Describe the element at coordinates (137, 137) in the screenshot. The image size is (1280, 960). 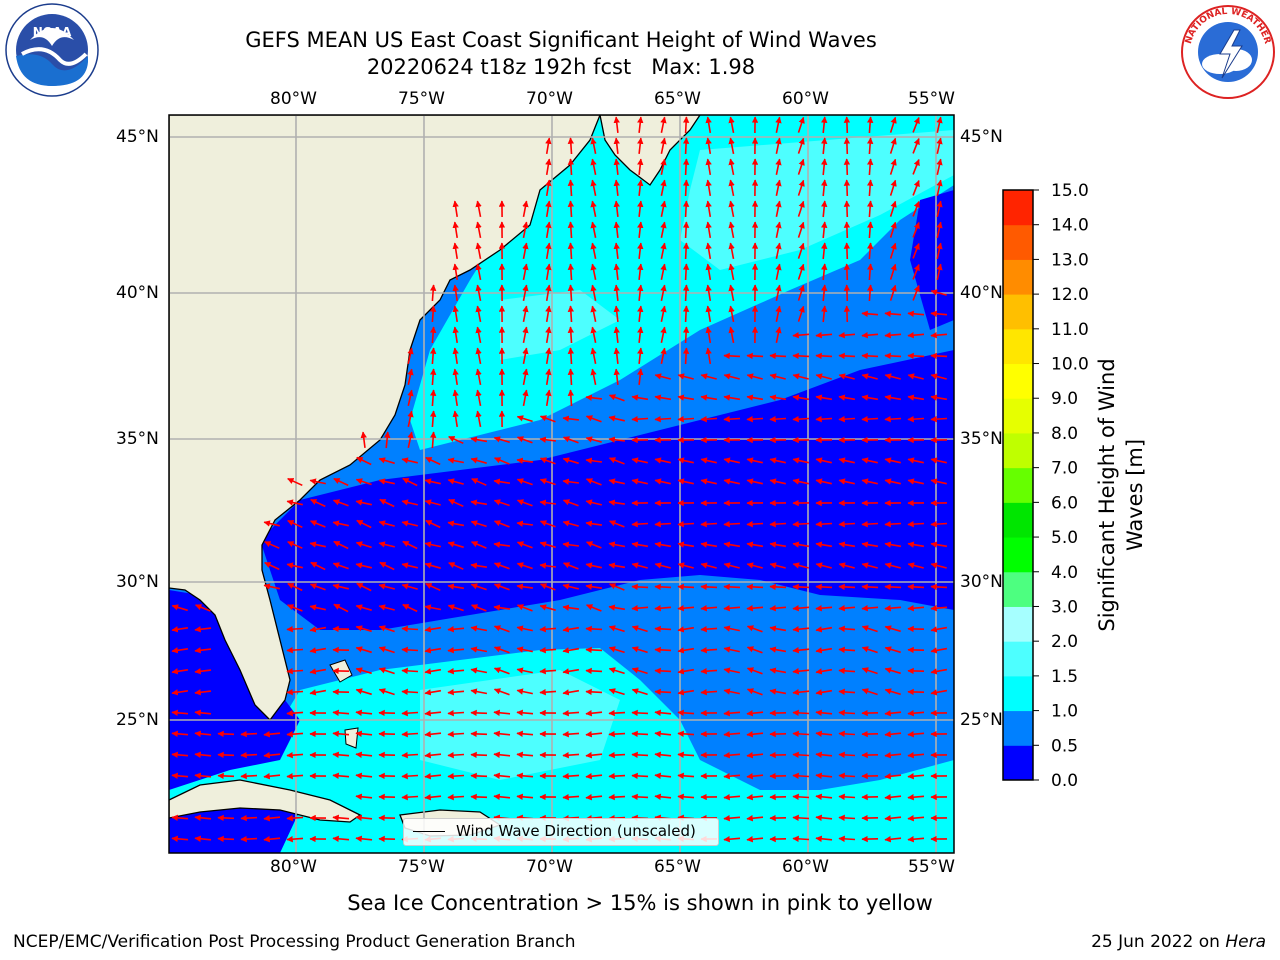
I see `lat-tick-left: 45°N` at that location.